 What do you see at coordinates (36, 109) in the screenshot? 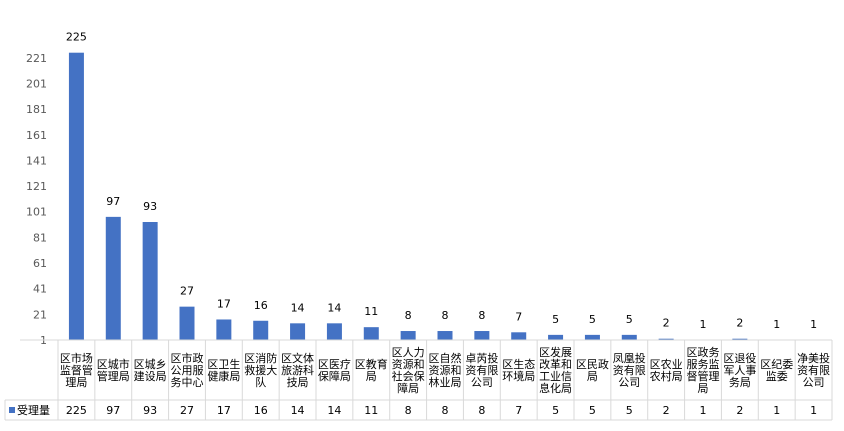
I see `y-tick-label: 181` at bounding box center [36, 109].